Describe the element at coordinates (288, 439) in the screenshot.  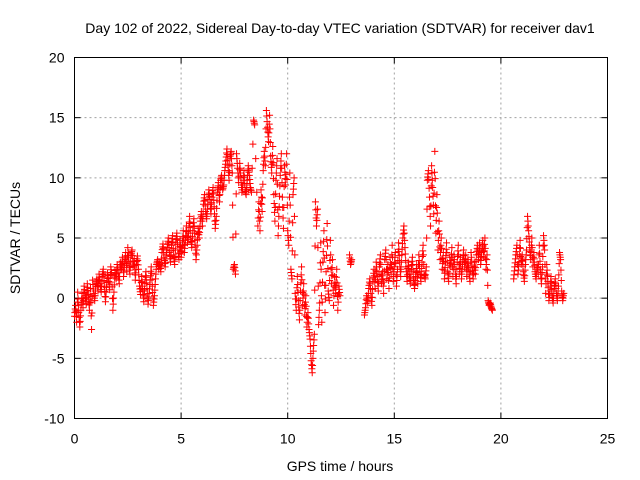
I see `x-tick-label: 10` at that location.